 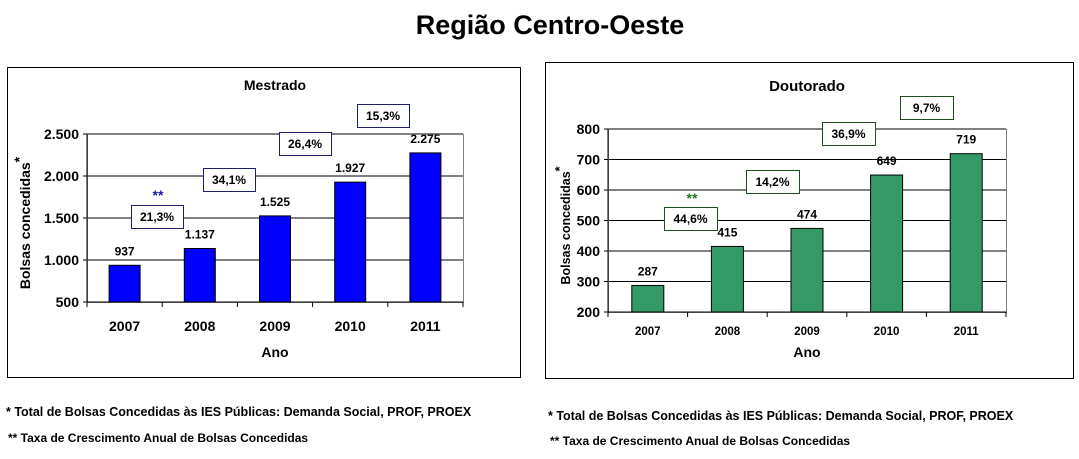 What do you see at coordinates (61, 176) in the screenshot?
I see `chart-mestrado-ytick-label: 2.000` at bounding box center [61, 176].